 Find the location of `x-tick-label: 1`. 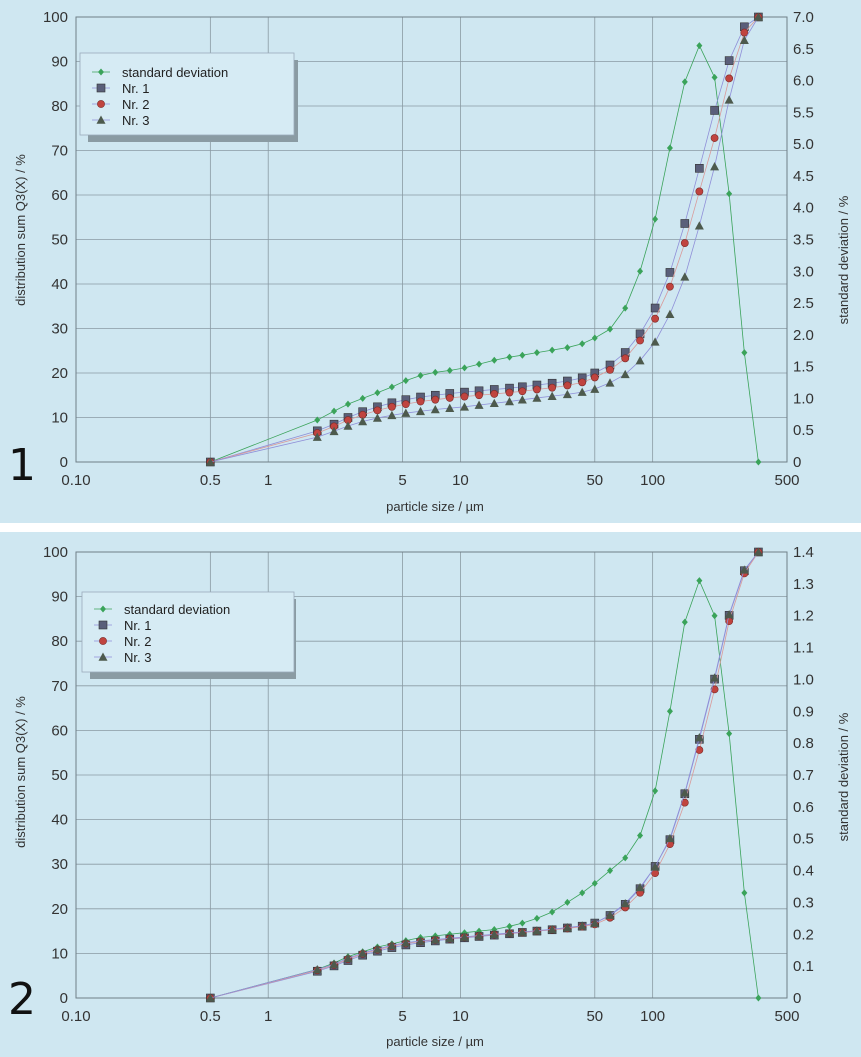

x-tick-label: 1 is located at coordinates (268, 480).